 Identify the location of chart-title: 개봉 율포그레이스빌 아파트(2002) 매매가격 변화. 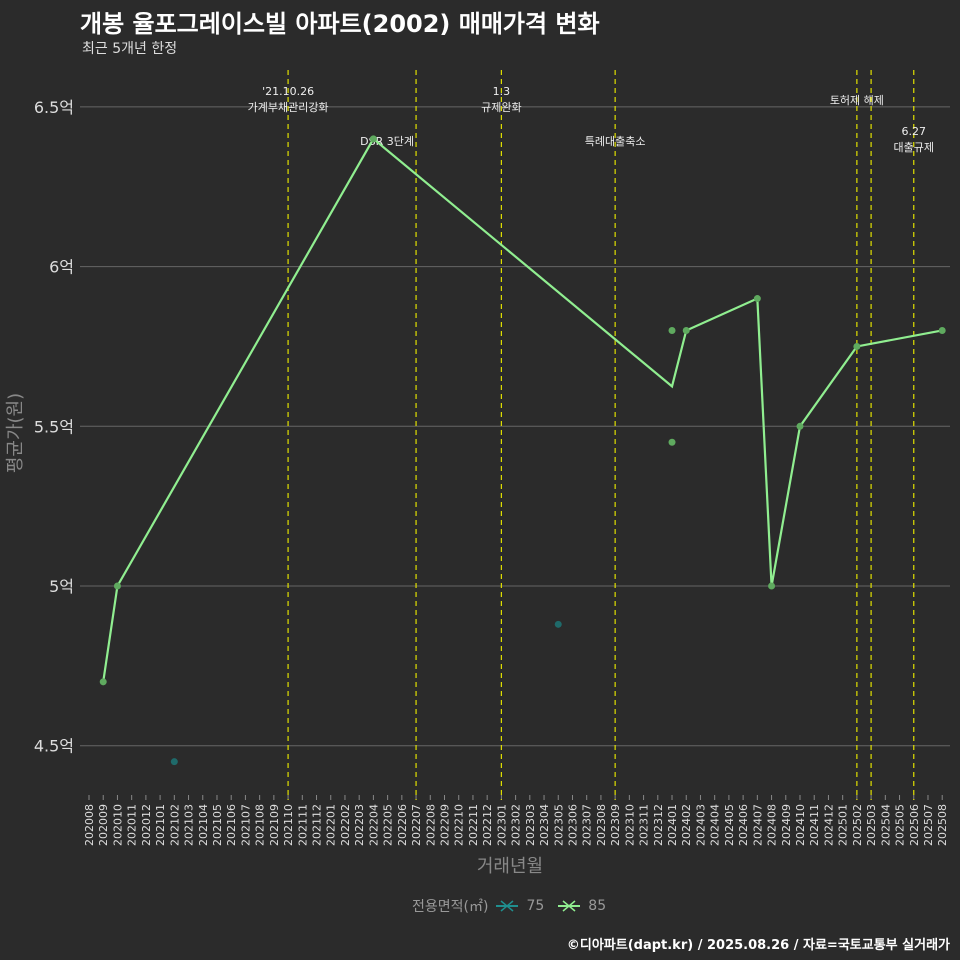
(340, 24).